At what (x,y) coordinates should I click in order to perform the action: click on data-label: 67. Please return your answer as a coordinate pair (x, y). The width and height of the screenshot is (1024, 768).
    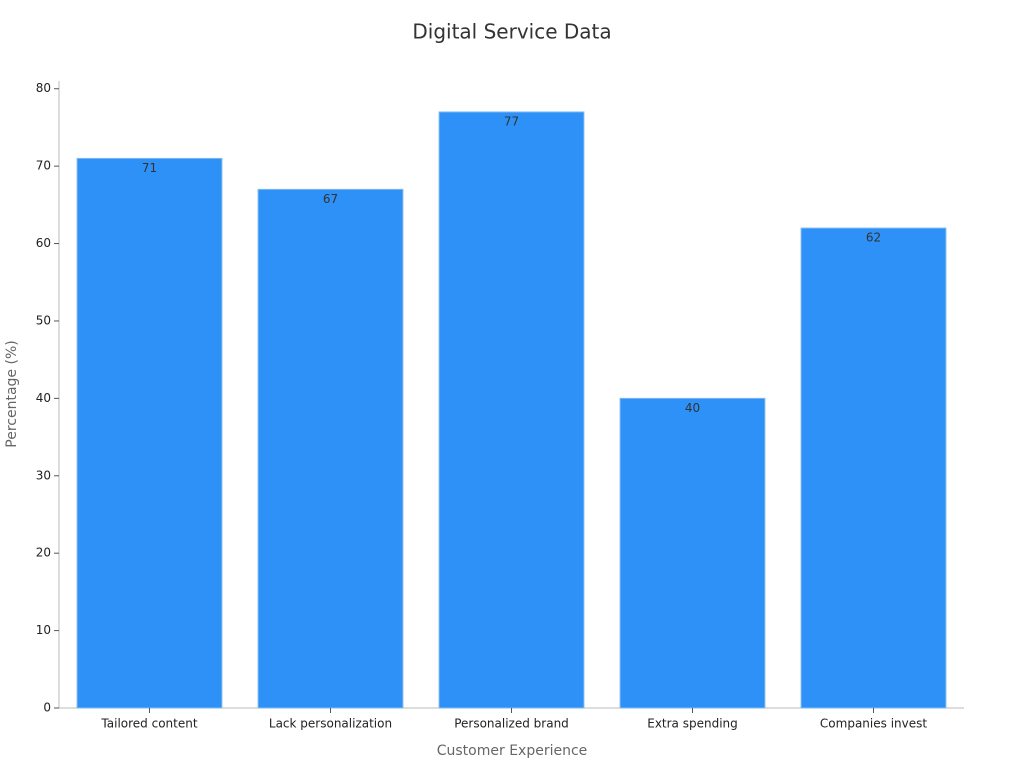
    Looking at the image, I should click on (330, 199).